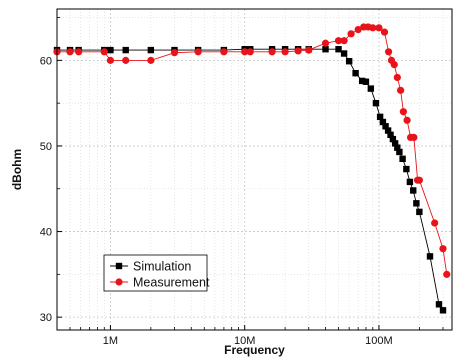 The width and height of the screenshot is (472, 360). What do you see at coordinates (254, 350) in the screenshot?
I see `x-axis-title: Frequency` at bounding box center [254, 350].